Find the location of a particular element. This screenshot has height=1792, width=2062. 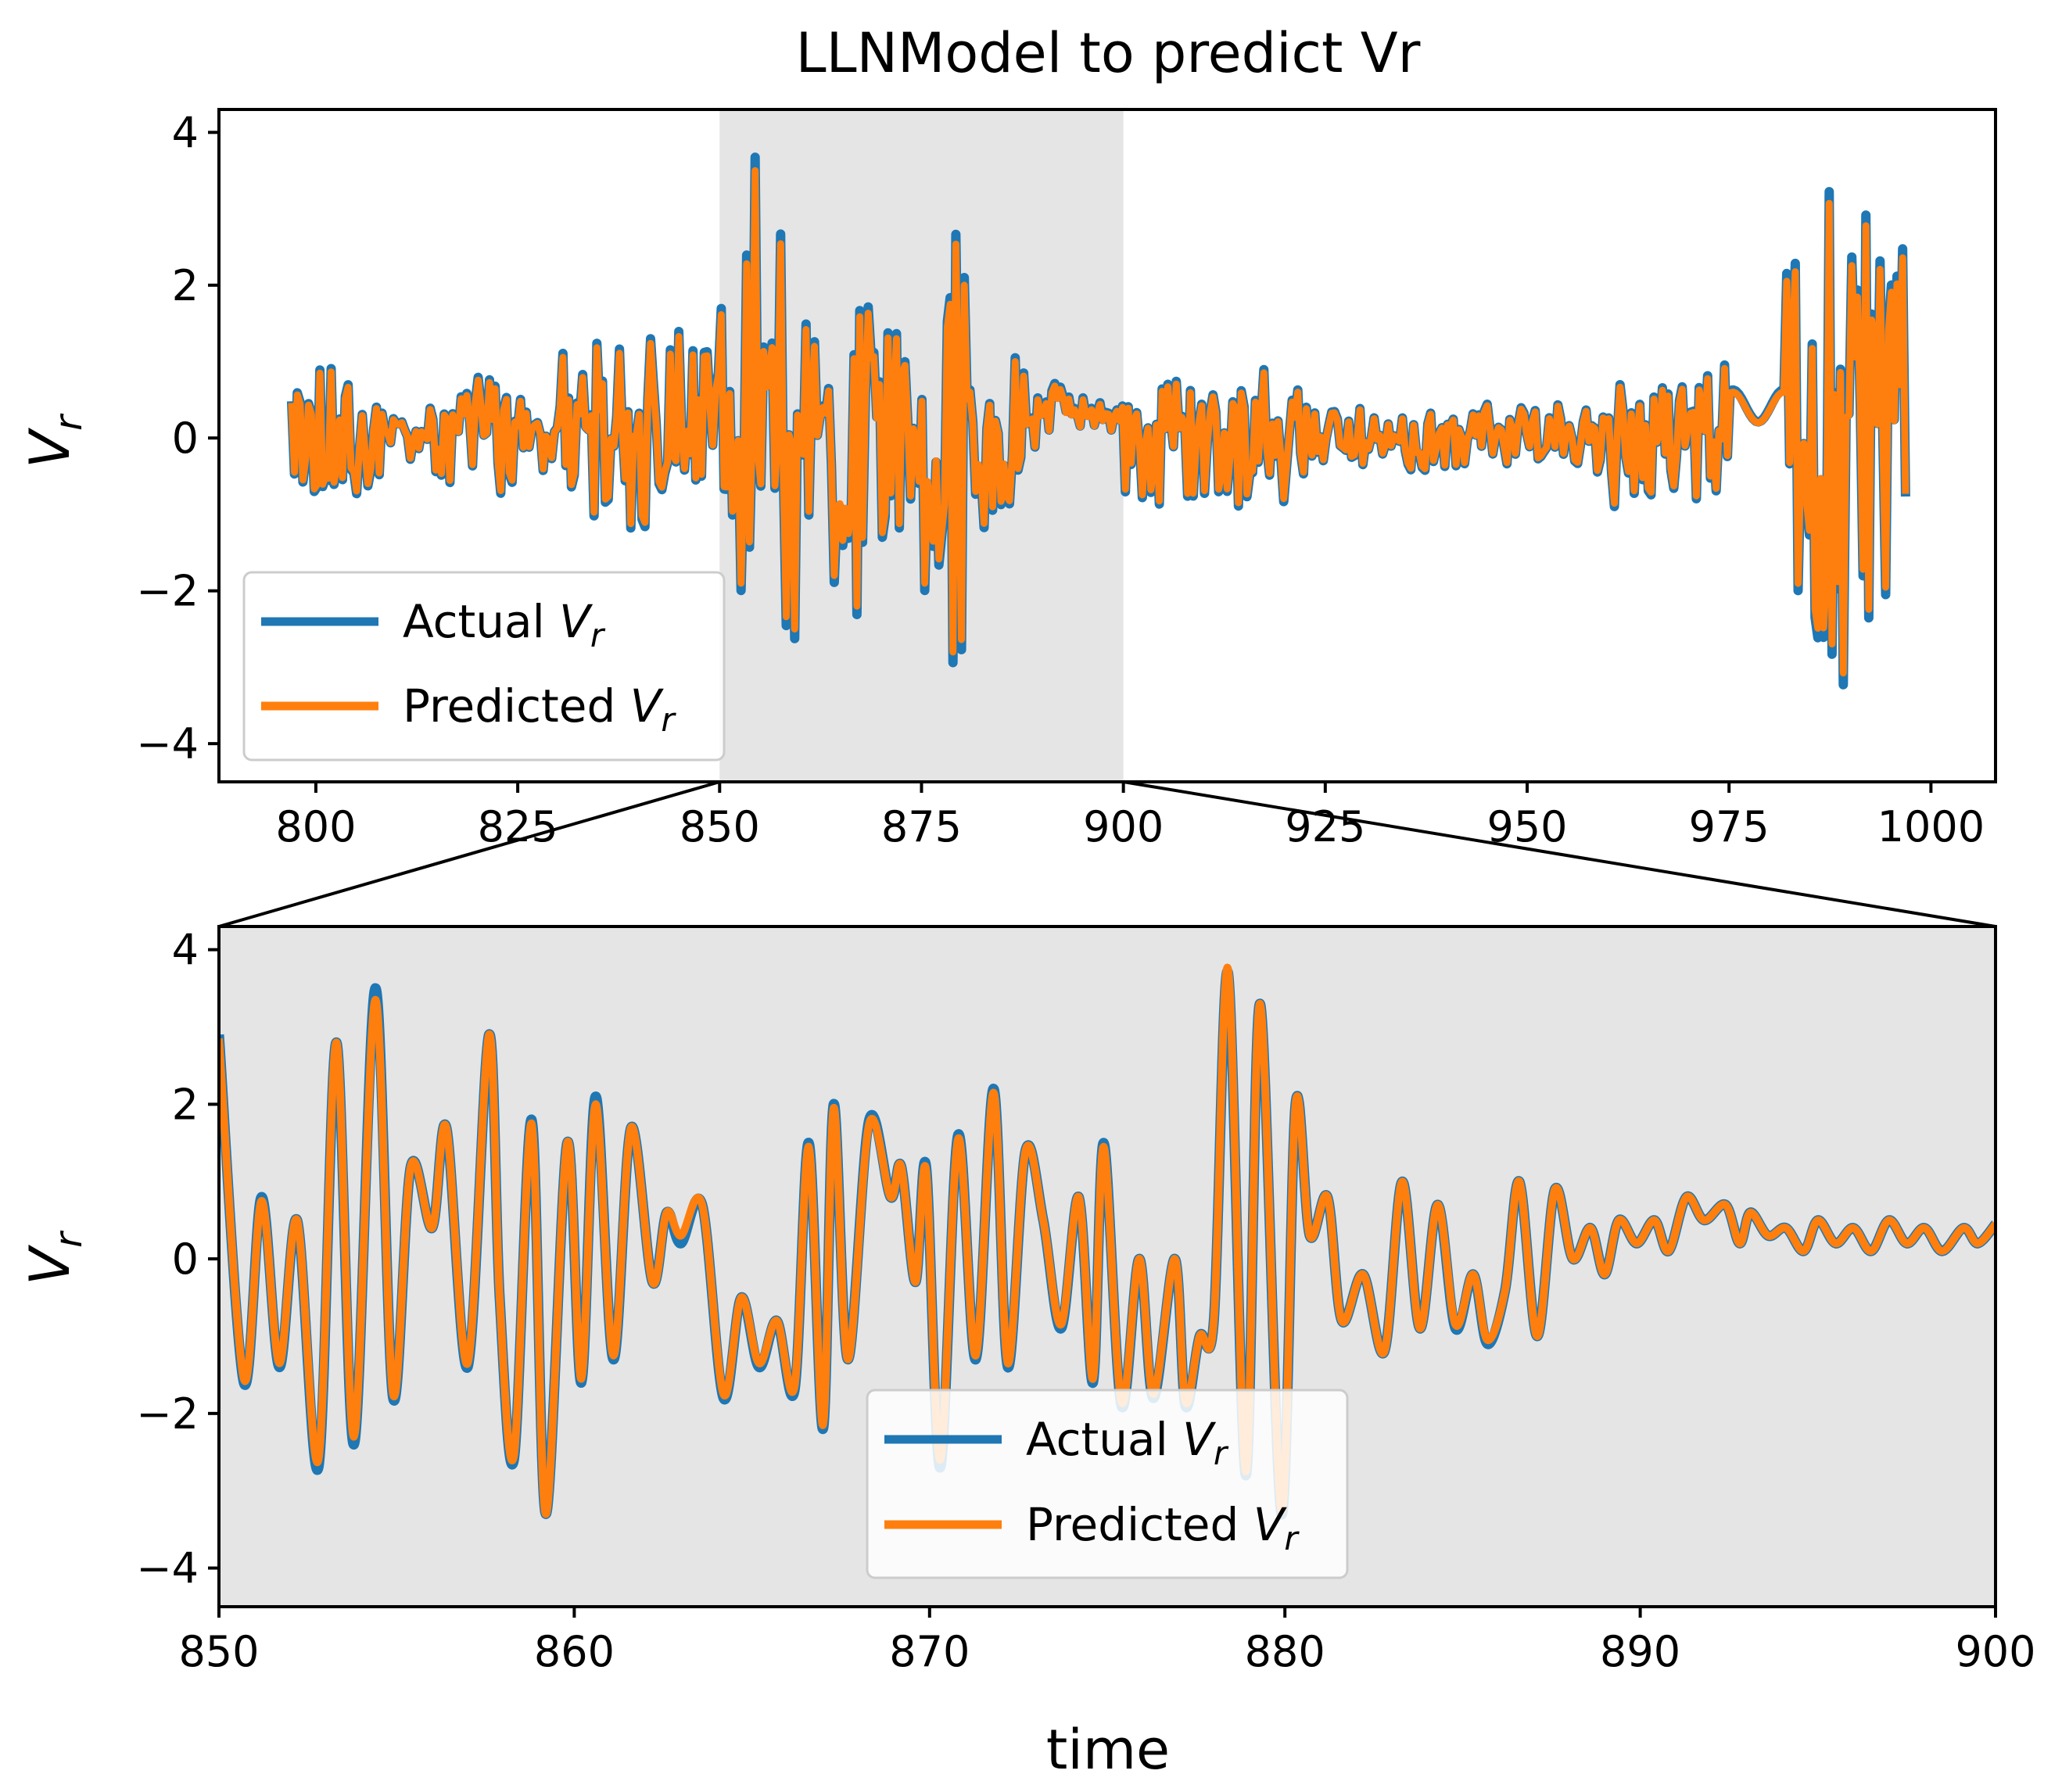

bottom-legend-label-actual: Actual Vr is located at coordinates (1127, 1442).